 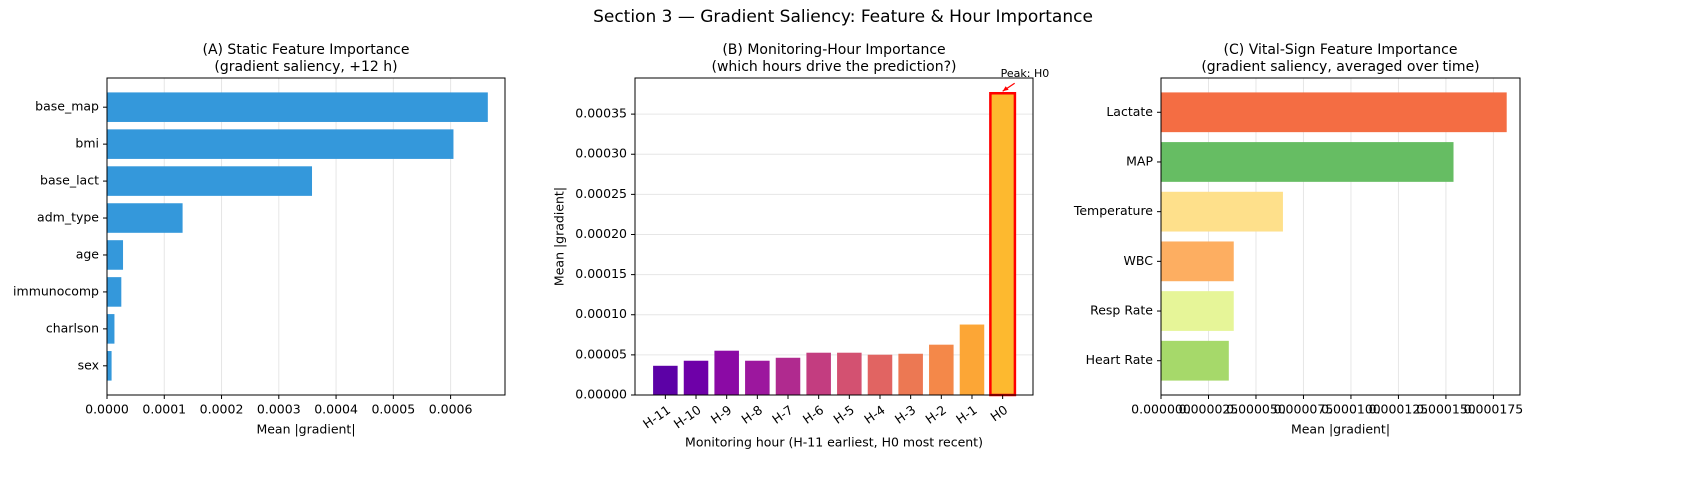 What do you see at coordinates (601, 113) in the screenshot?
I see `y-tick-label: 0.00035` at bounding box center [601, 113].